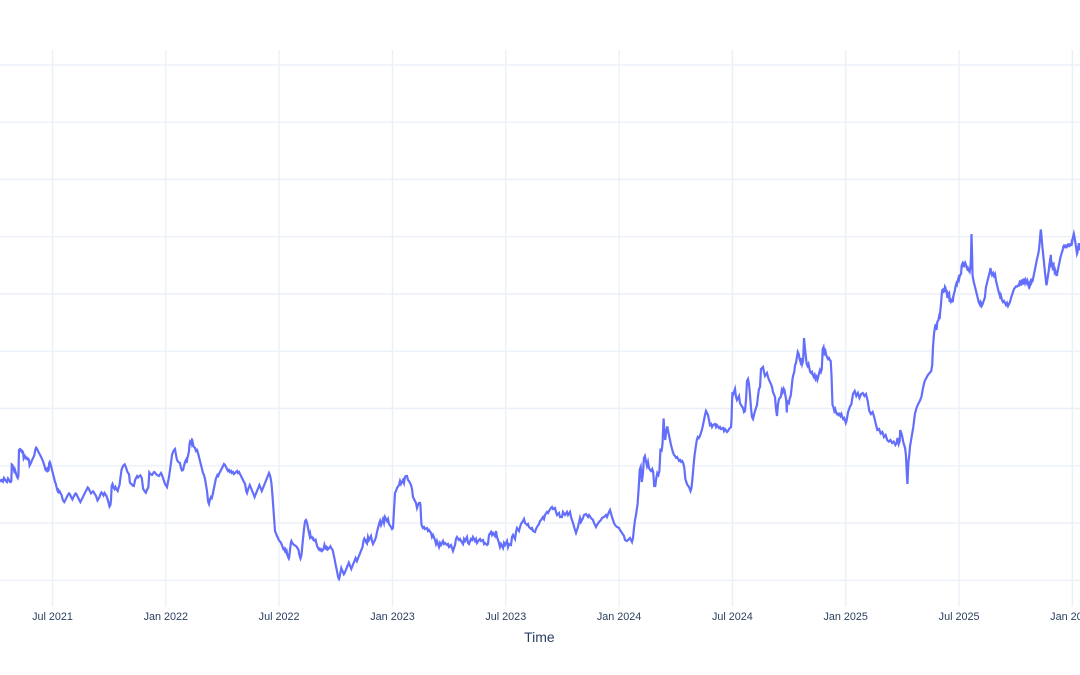 This screenshot has height=675, width=1080. Describe the element at coordinates (279, 617) in the screenshot. I see `svg-text: Jul 2022` at that location.